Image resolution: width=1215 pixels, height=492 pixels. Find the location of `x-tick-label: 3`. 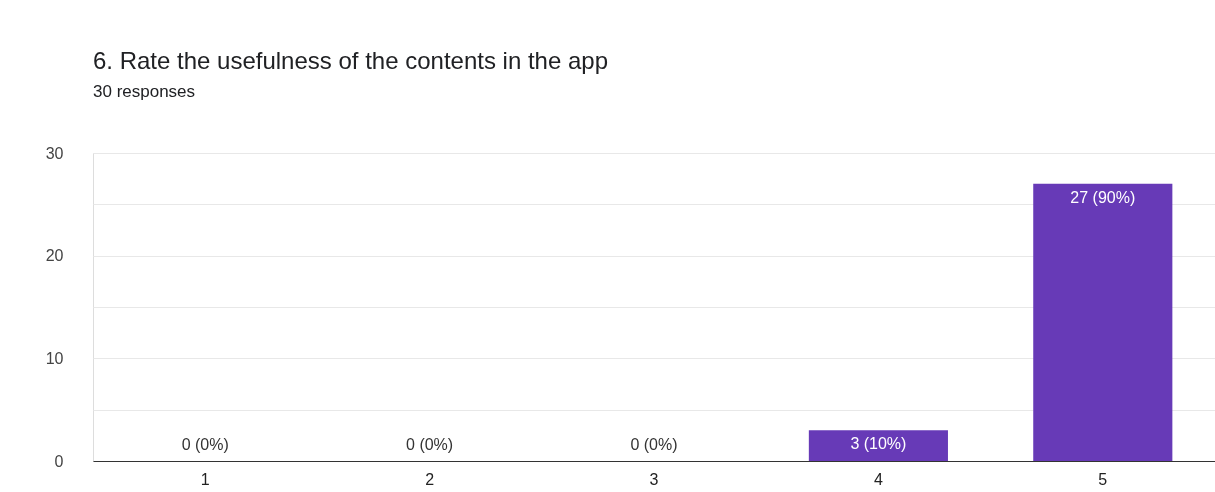

x-tick-label: 3 is located at coordinates (654, 479).